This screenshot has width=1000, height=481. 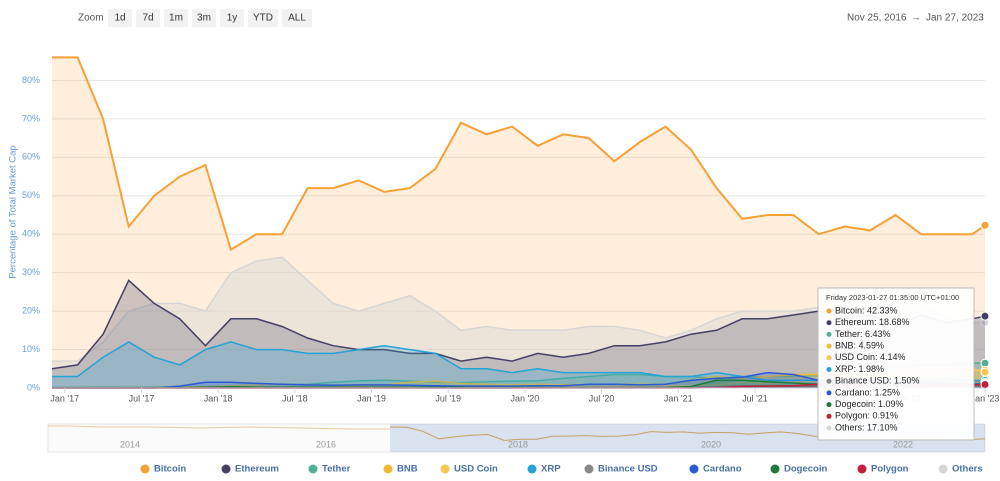 What do you see at coordinates (170, 469) in the screenshot?
I see `legend-label: Bitcoin` at bounding box center [170, 469].